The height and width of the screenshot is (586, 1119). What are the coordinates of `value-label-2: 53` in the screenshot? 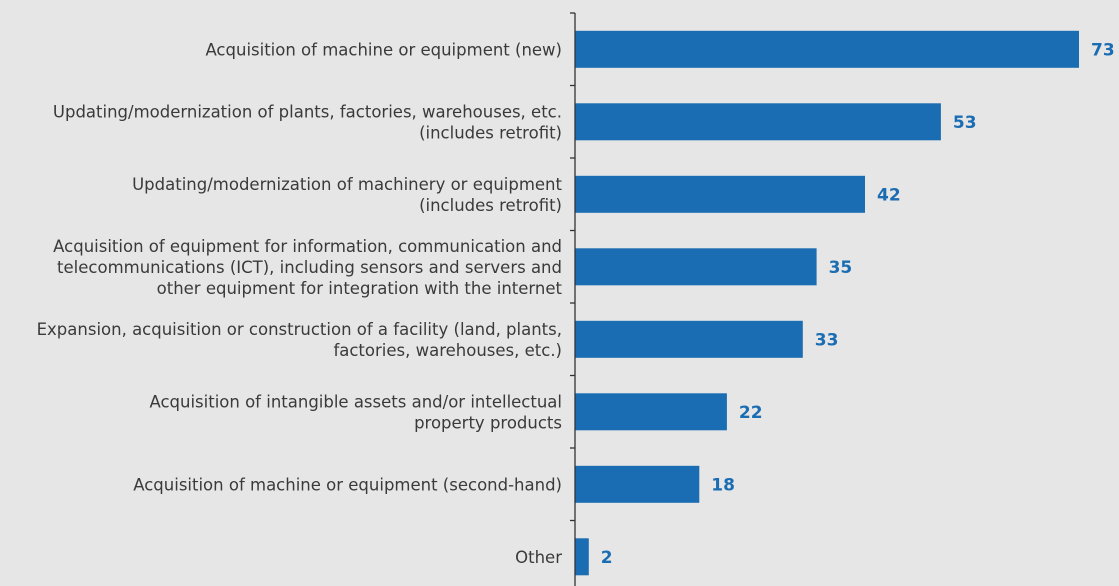 It's located at (965, 123).